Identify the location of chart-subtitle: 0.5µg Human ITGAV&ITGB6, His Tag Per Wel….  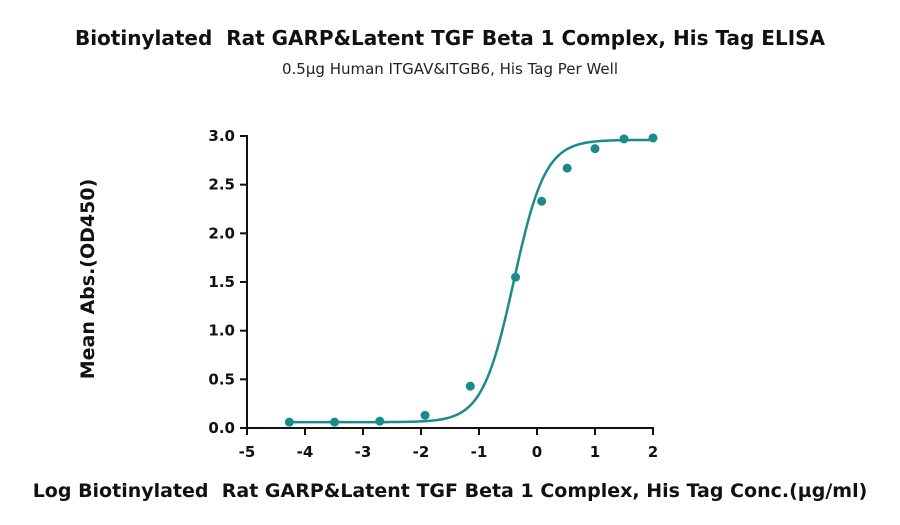
(450, 69).